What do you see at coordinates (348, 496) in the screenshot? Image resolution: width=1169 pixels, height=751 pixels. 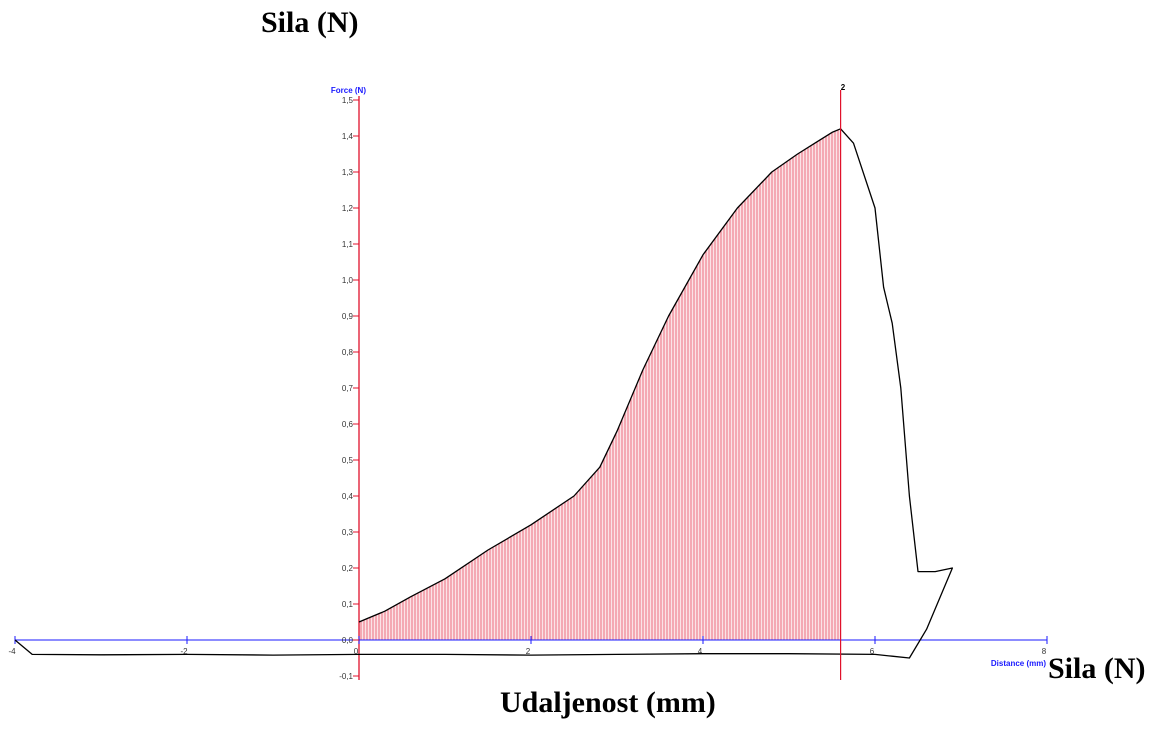 I see `y-tick-label: 0,4` at bounding box center [348, 496].